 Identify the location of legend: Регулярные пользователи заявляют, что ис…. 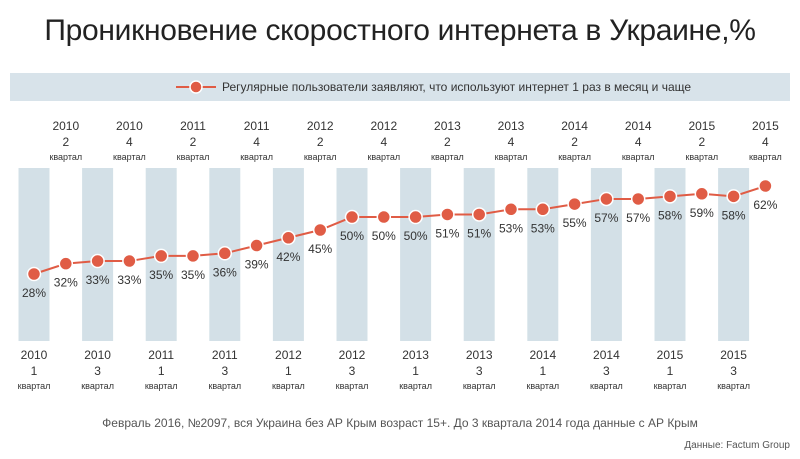
(400, 87).